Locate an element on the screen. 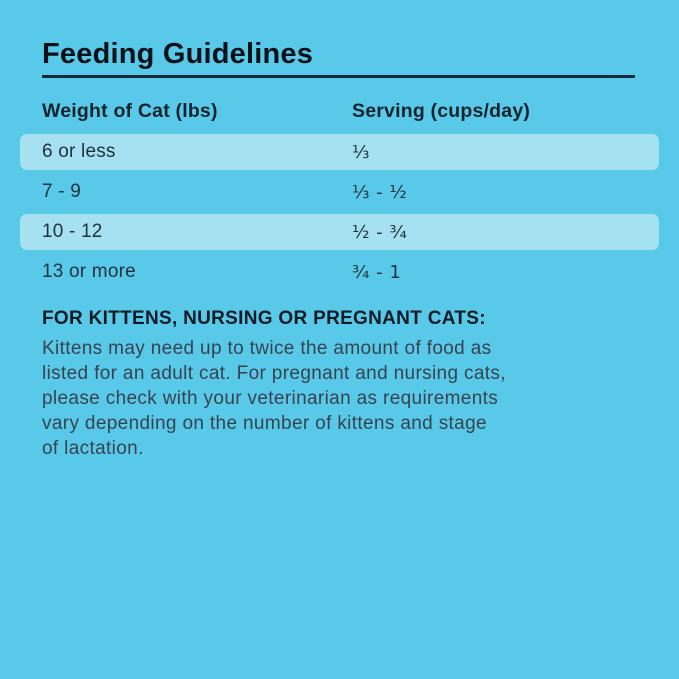 The image size is (679, 679). title-underline is located at coordinates (338, 76).